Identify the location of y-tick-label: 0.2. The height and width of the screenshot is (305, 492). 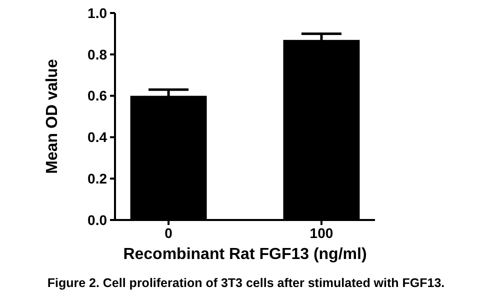
(98, 178).